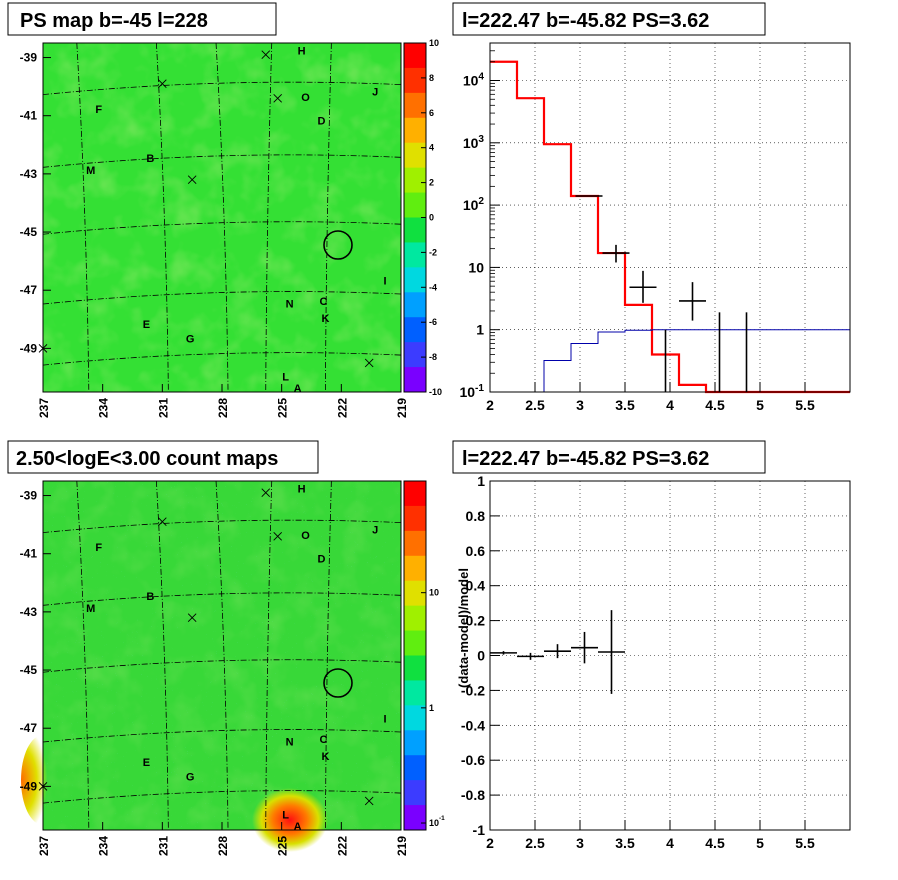 The height and width of the screenshot is (880, 898). What do you see at coordinates (433, 322) in the screenshot?
I see `colorbar-label: -6` at bounding box center [433, 322].